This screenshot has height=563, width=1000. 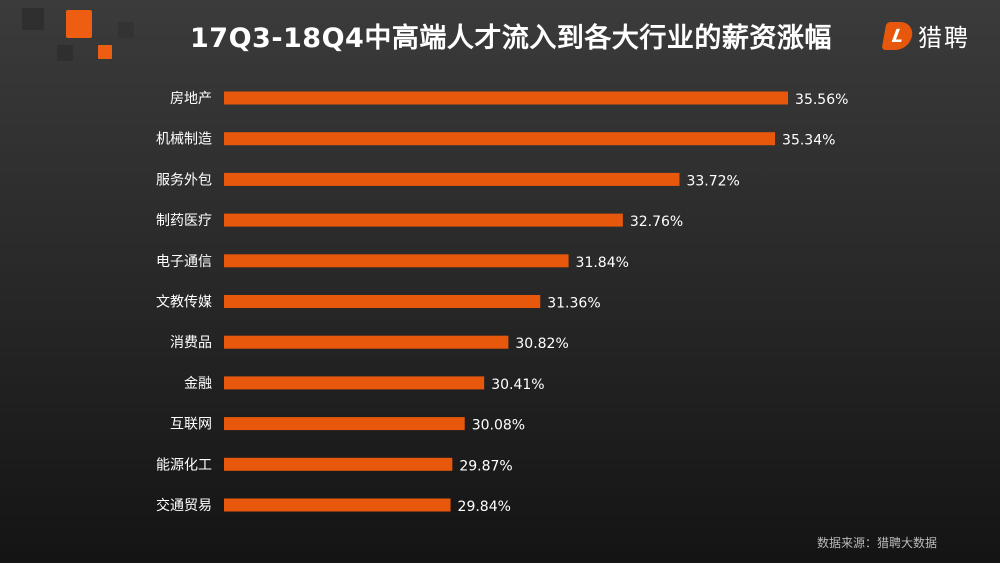 I want to click on category-label: 消费品, so click(x=191, y=343).